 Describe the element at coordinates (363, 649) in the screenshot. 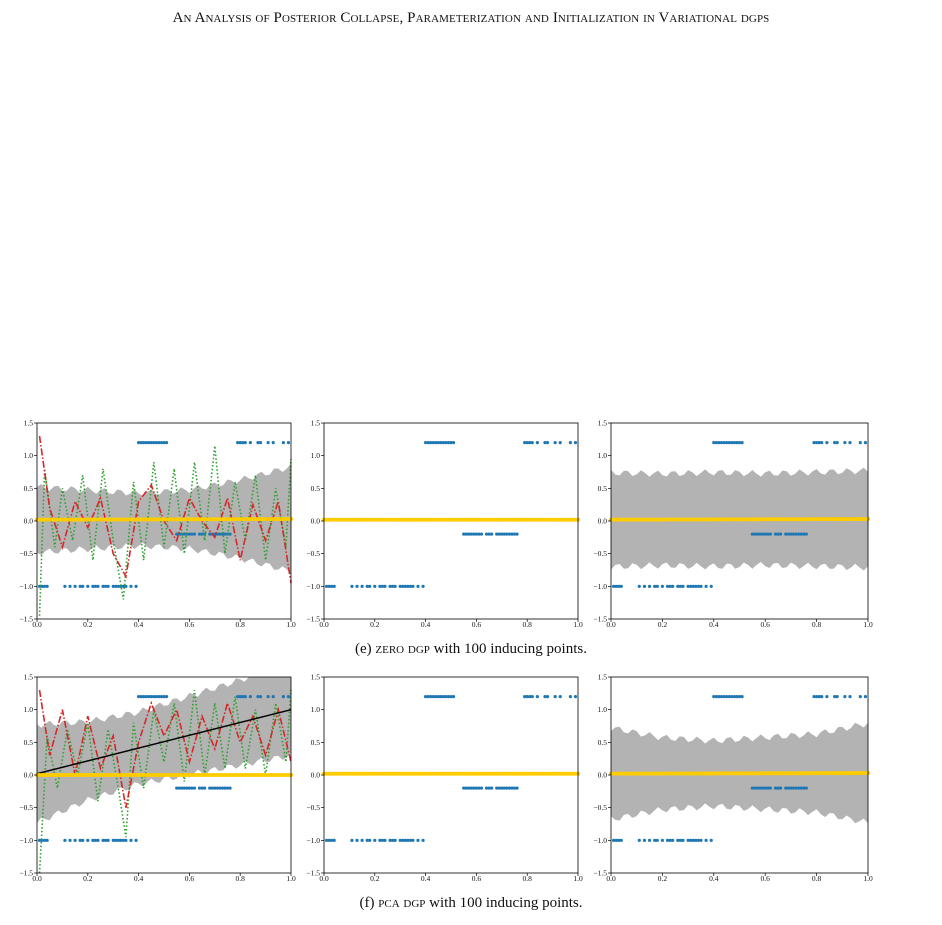

I see `caption-e-label: (e)` at that location.